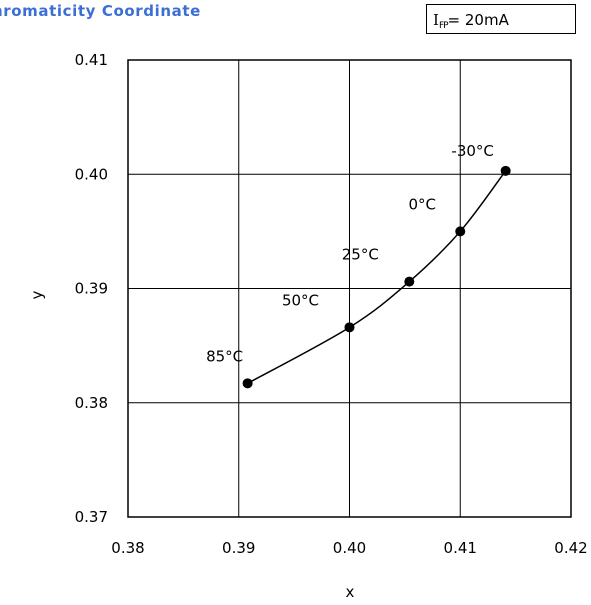 This screenshot has width=591, height=605. Describe the element at coordinates (478, 20) in the screenshot. I see `condition-value: = 20mA` at that location.